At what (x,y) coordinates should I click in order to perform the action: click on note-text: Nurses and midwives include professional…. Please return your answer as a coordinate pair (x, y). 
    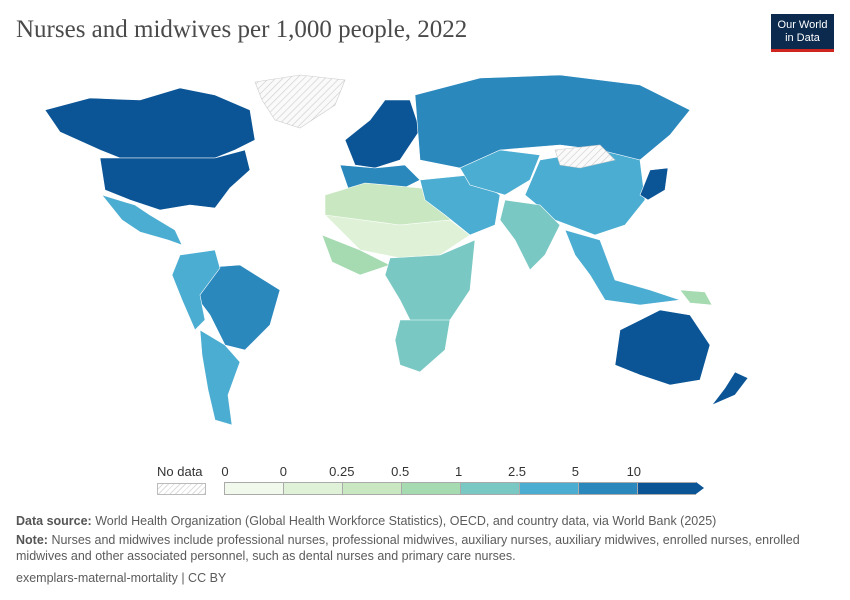
    Looking at the image, I should click on (408, 548).